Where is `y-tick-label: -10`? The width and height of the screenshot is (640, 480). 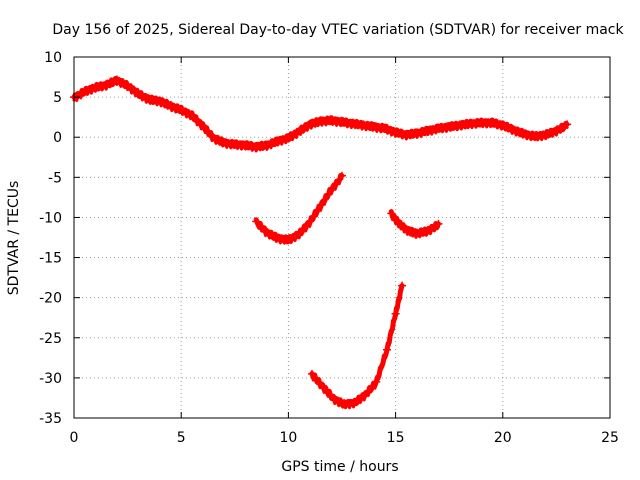 y-tick-label: -10 is located at coordinates (50, 218).